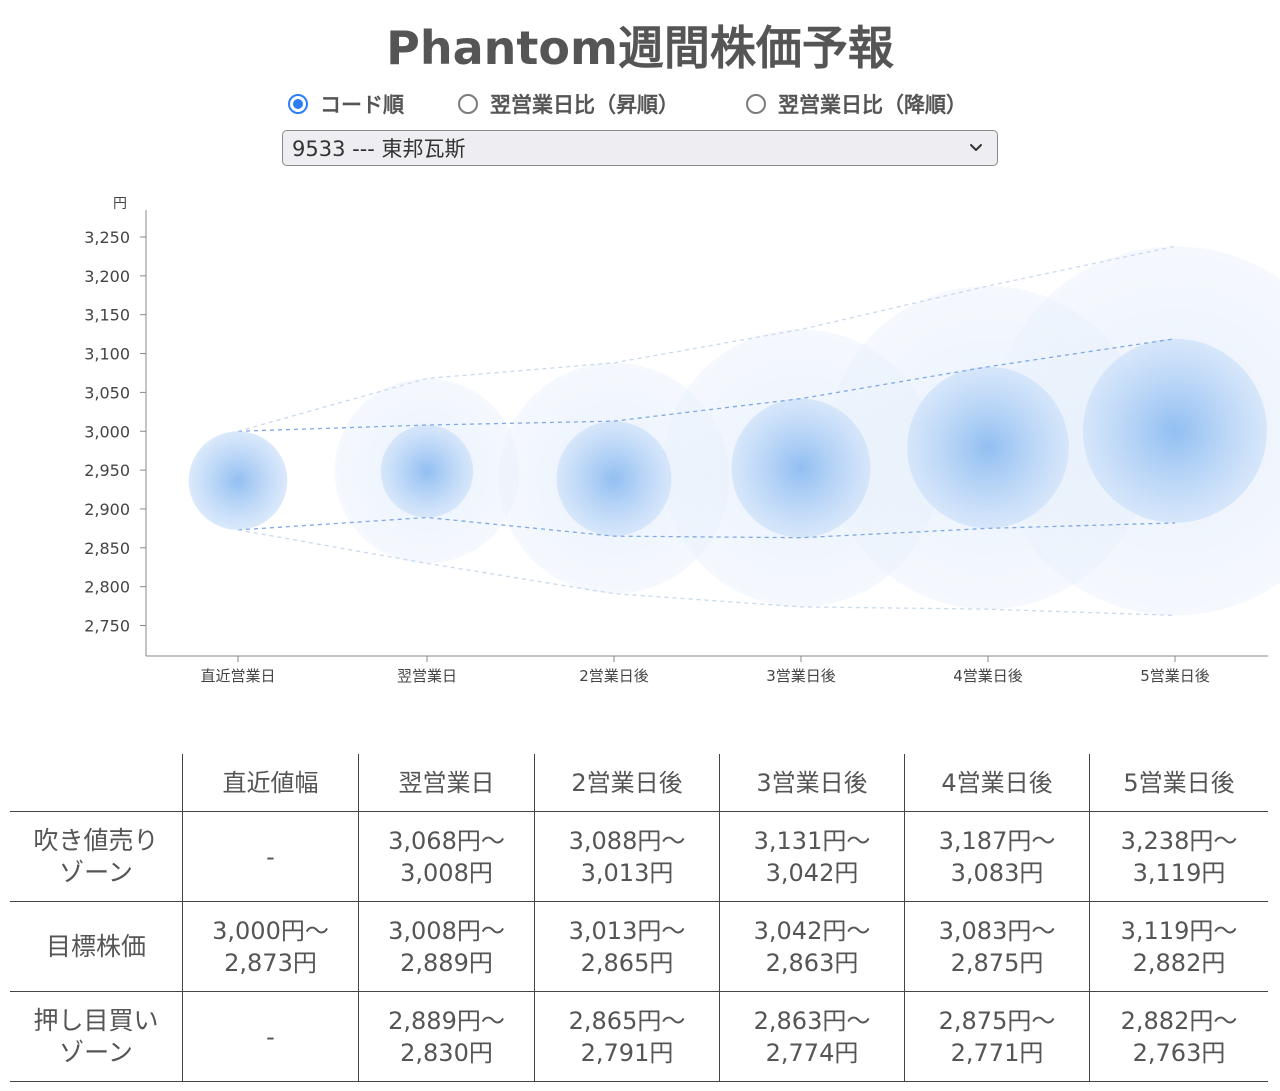 The width and height of the screenshot is (1280, 1091). What do you see at coordinates (997, 840) in the screenshot?
I see `table-cell-line: 3,187円〜` at bounding box center [997, 840].